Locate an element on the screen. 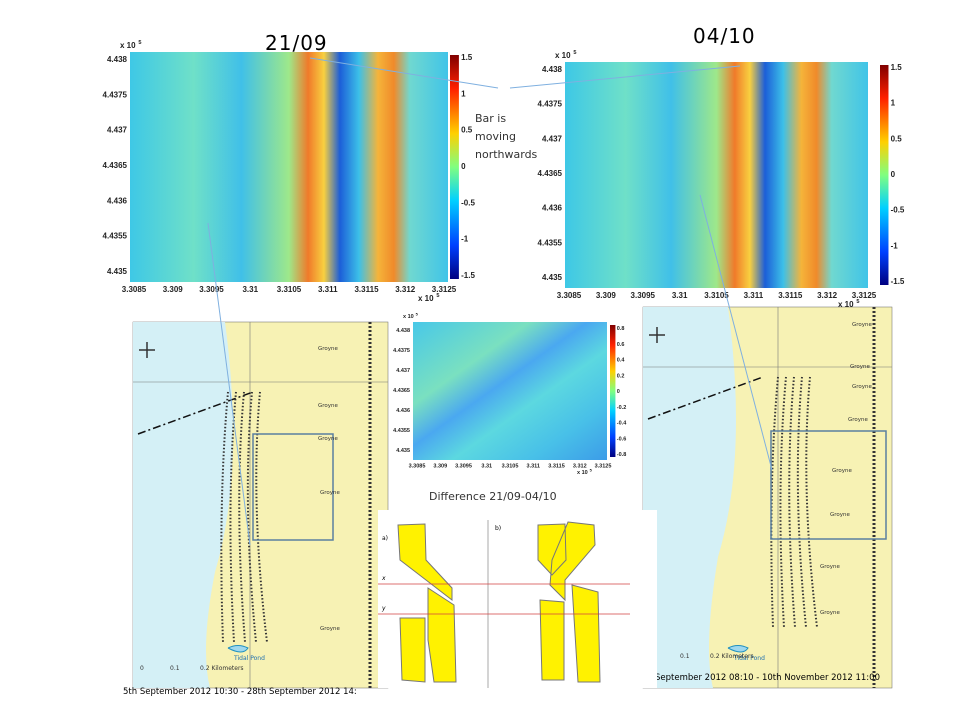 Image resolution: width=960 pixels, height=720 pixels. annotation: Bar is is located at coordinates (490, 118).